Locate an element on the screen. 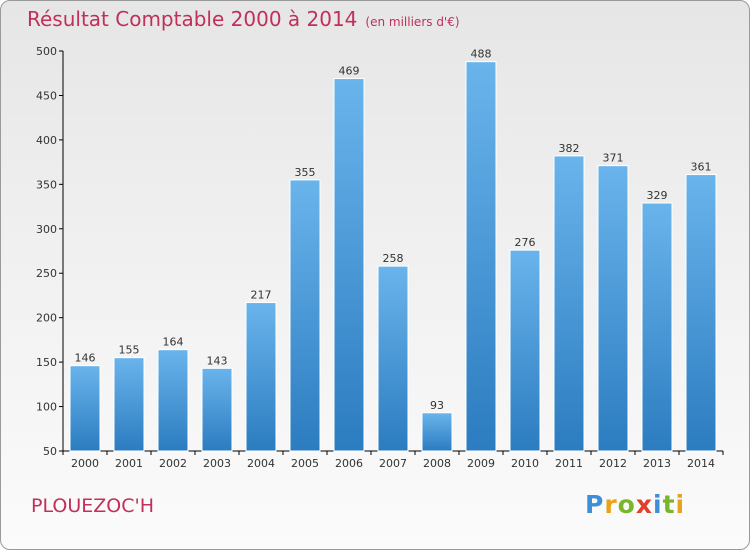  bar-2006 is located at coordinates (349, 265).